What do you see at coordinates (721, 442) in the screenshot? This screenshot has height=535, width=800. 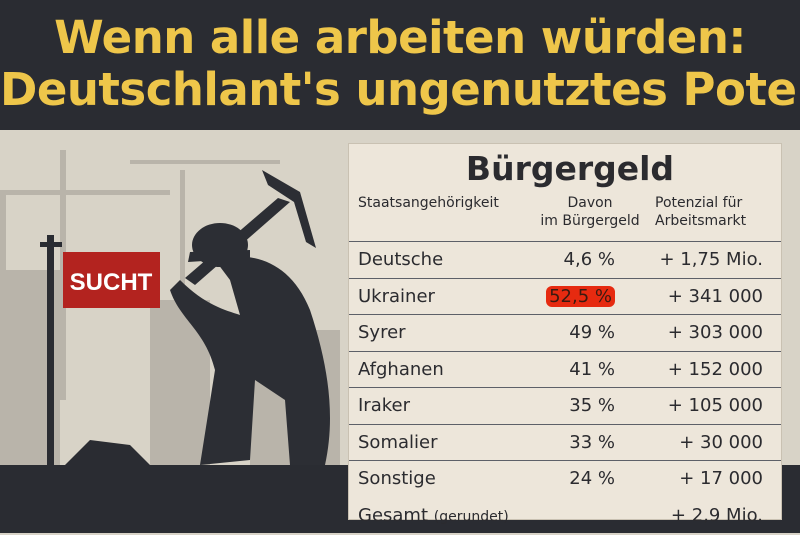 I see `potential-cell: + 30 000` at bounding box center [721, 442].